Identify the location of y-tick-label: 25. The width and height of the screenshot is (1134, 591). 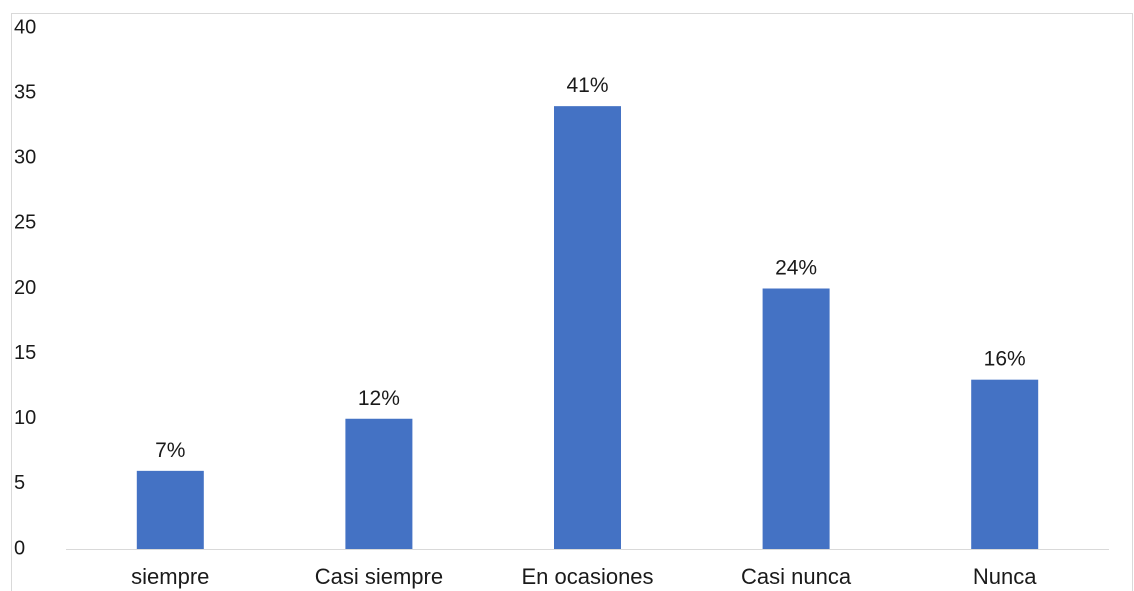
(25, 223).